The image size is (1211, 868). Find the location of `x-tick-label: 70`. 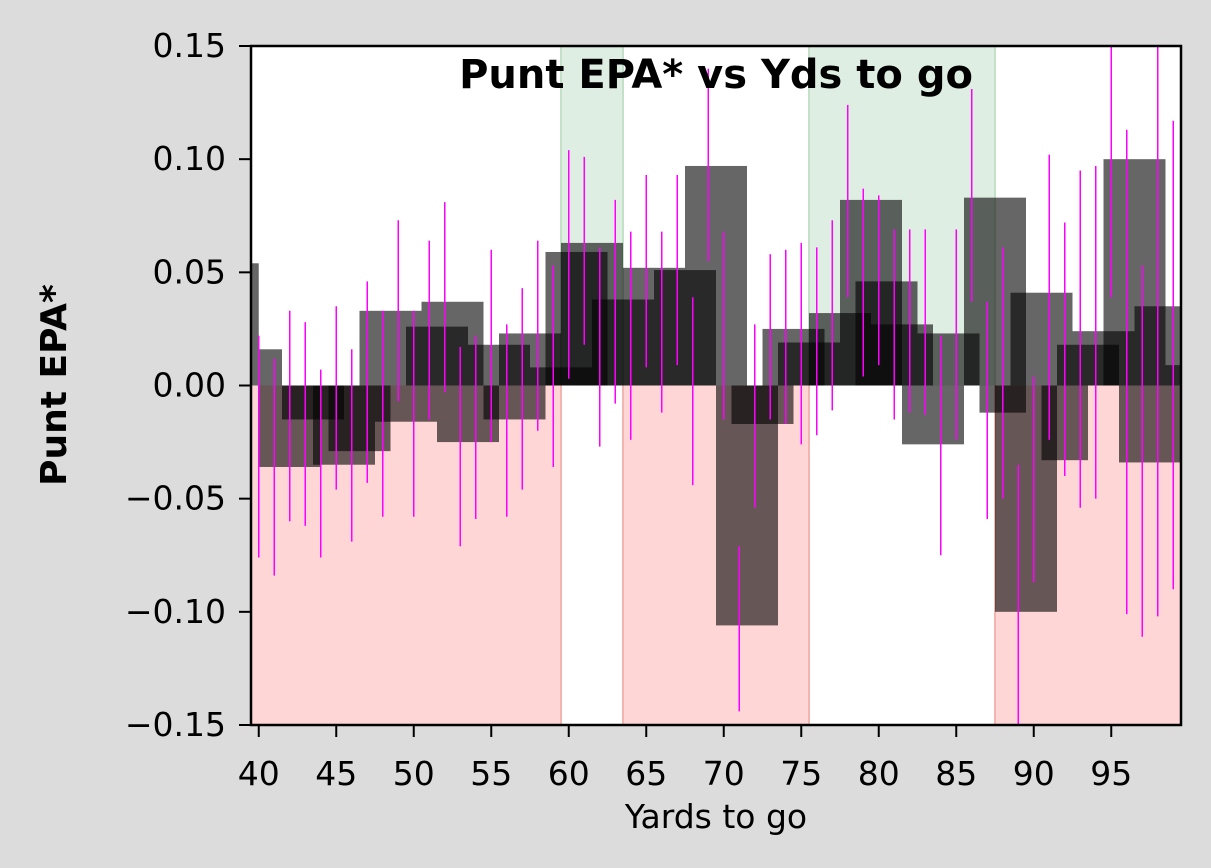

x-tick-label: 70 is located at coordinates (724, 773).